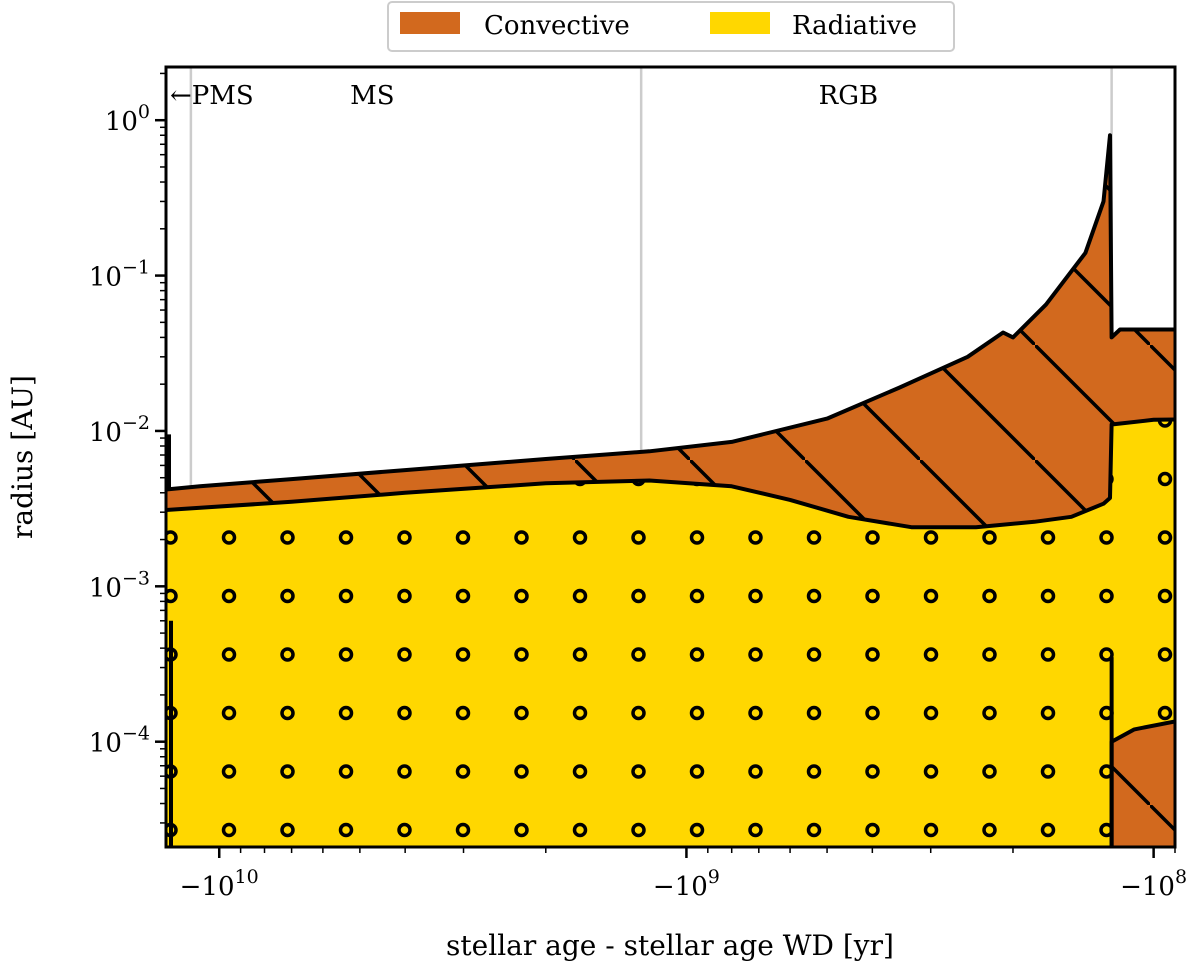  I want to click on y-tick-label-1: 10⁻¹, so click(119, 275).